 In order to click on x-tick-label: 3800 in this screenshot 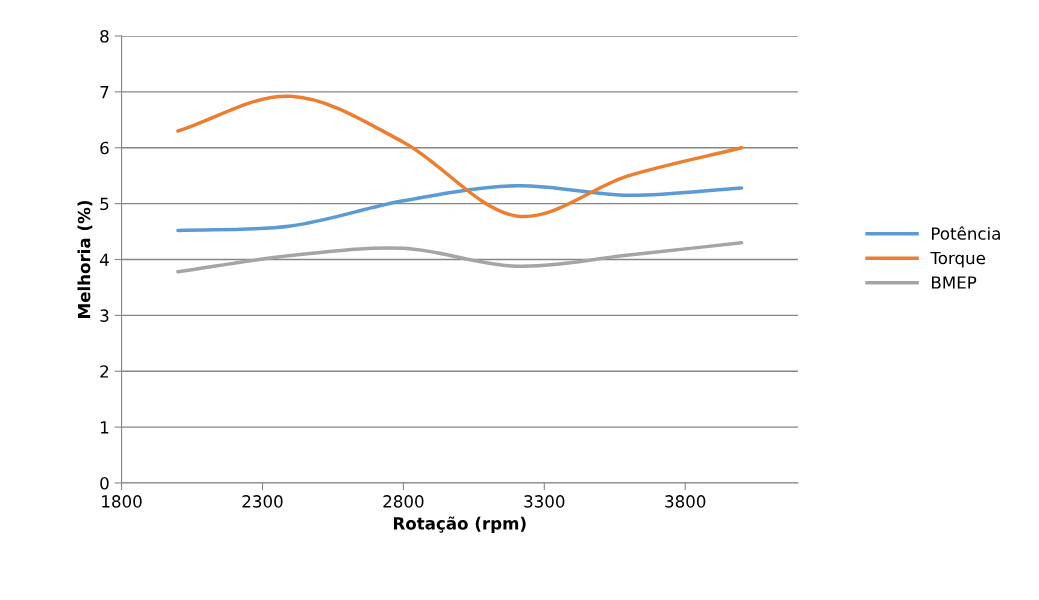, I will do `click(685, 501)`.